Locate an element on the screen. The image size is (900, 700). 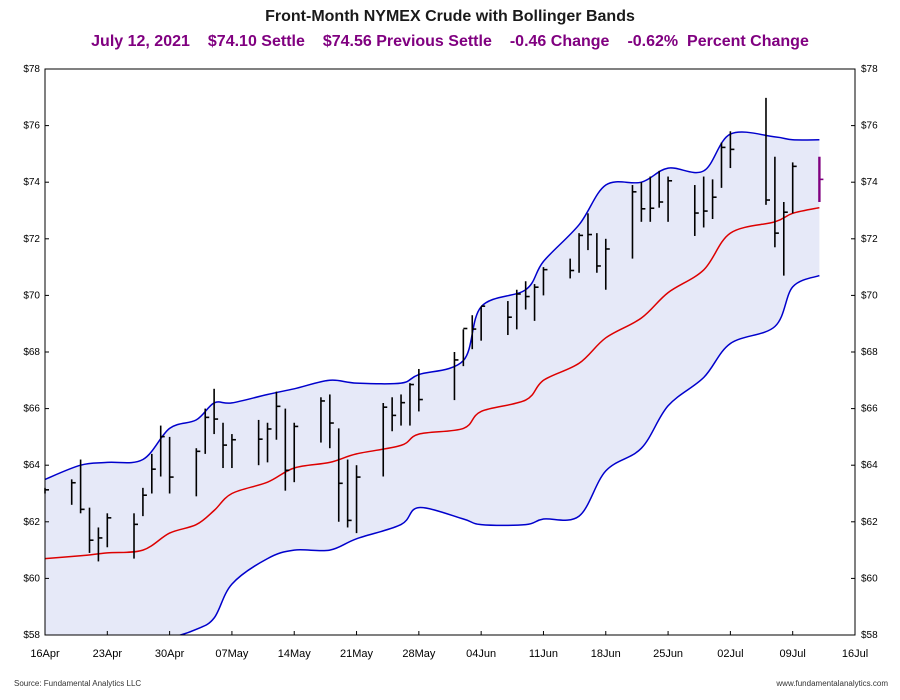
y-tick-label-left: $60 is located at coordinates (31, 578).